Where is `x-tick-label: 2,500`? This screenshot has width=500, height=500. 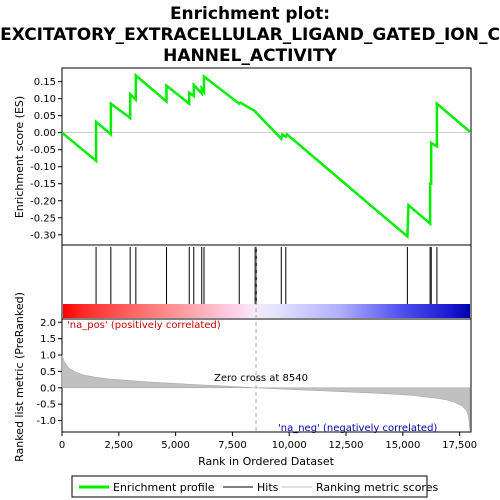 x-tick-label: 2,500 is located at coordinates (118, 445).